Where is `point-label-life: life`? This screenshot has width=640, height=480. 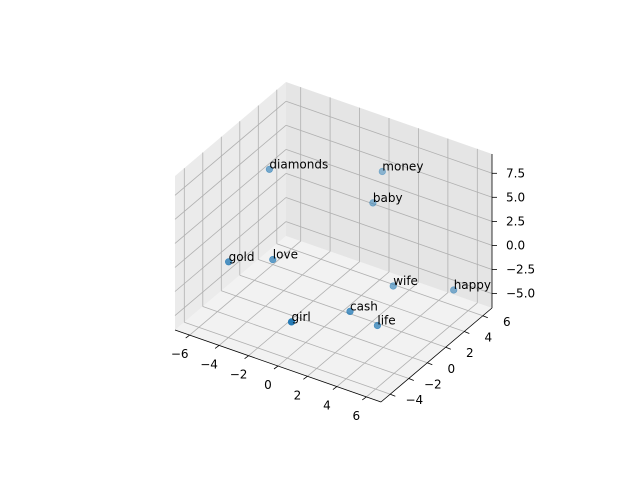
point-label-life: life is located at coordinates (386, 321).